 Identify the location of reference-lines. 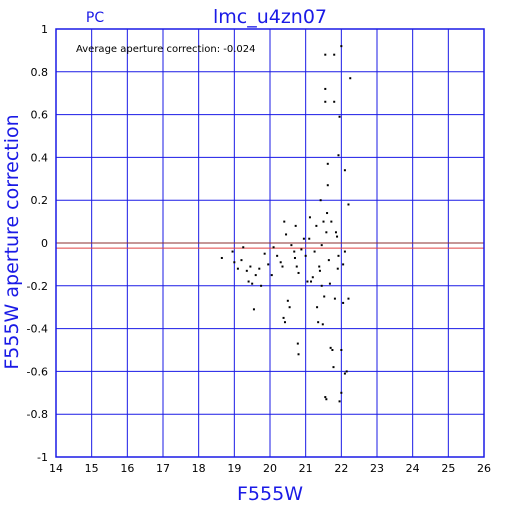
(270, 245).